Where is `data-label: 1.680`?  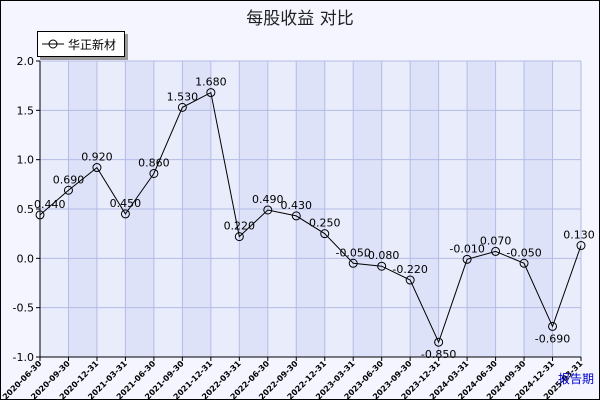 data-label: 1.680 is located at coordinates (211, 82).